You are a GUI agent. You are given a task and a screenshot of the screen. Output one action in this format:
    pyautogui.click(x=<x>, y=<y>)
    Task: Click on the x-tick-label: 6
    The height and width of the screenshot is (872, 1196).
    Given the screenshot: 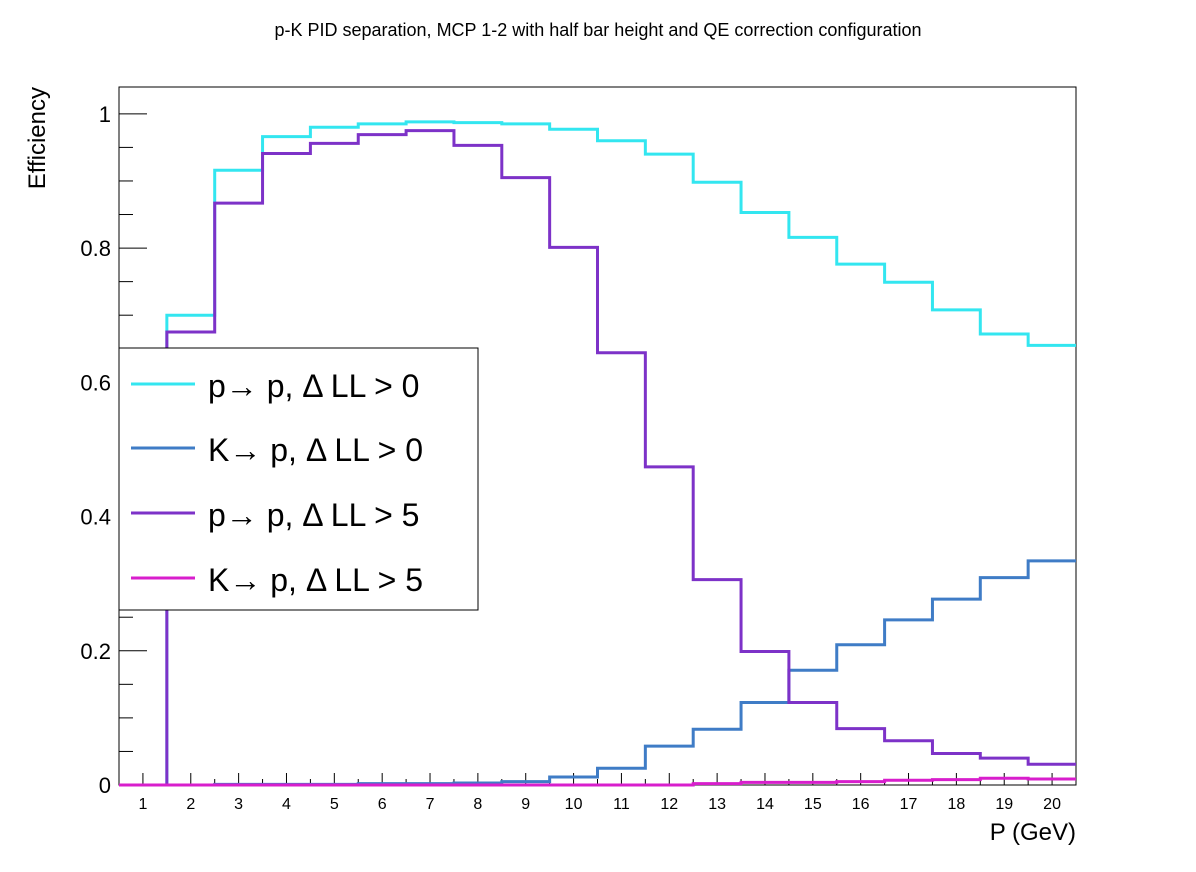 What is the action you would take?
    pyautogui.click(x=382, y=804)
    